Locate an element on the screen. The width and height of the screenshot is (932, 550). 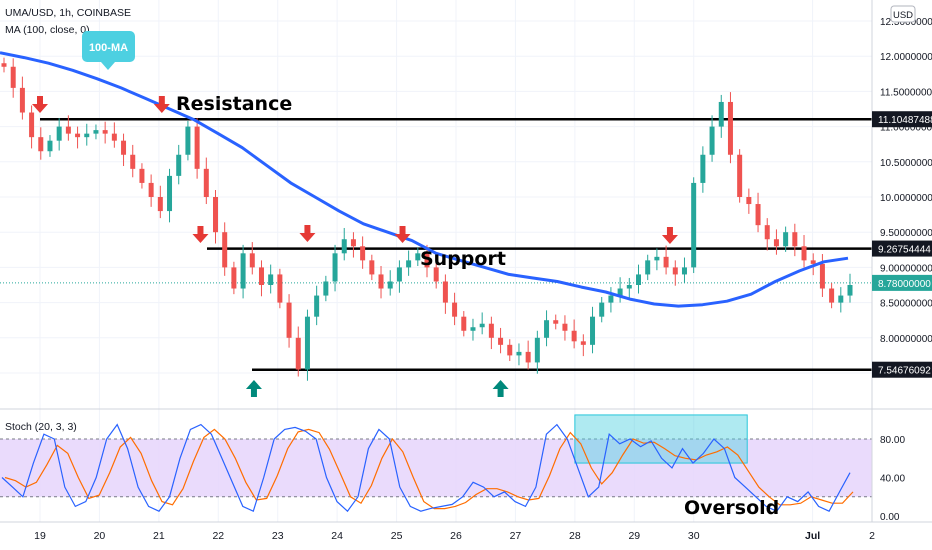
price-tick-label: 11.00000000 is located at coordinates (906, 128).